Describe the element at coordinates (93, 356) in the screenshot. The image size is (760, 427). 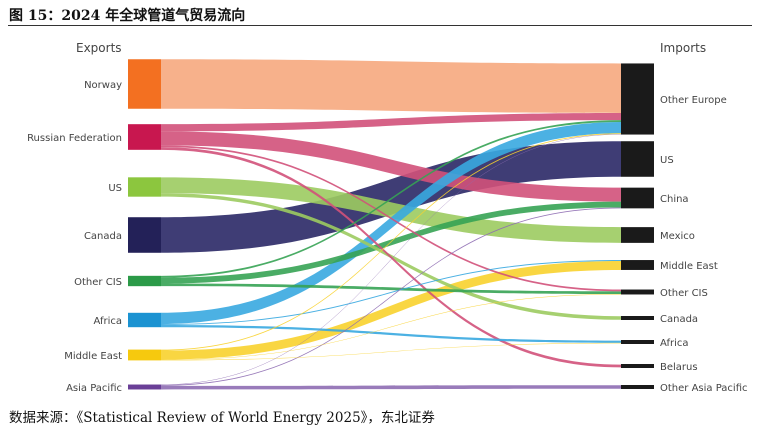
I see `exporter-label-middleeast: Middle East` at that location.